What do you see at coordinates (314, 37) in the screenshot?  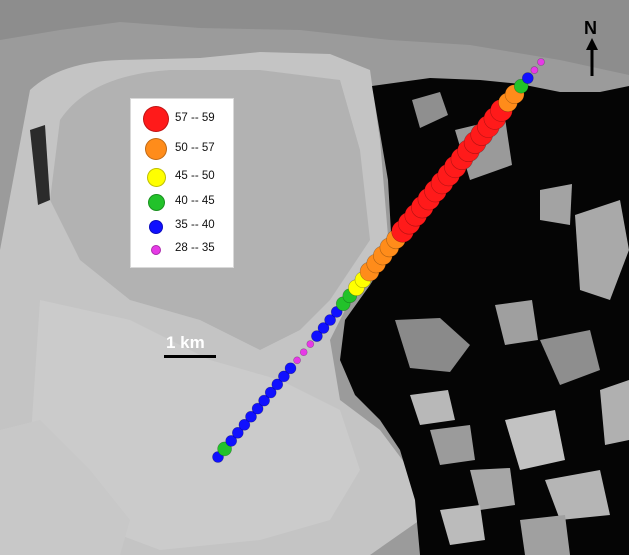 I see `northern-shore` at bounding box center [314, 37].